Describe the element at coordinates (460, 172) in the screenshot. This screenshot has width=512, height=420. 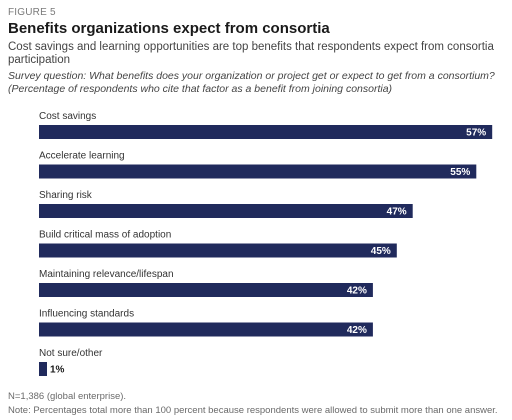
I see `value-label: 55%` at that location.